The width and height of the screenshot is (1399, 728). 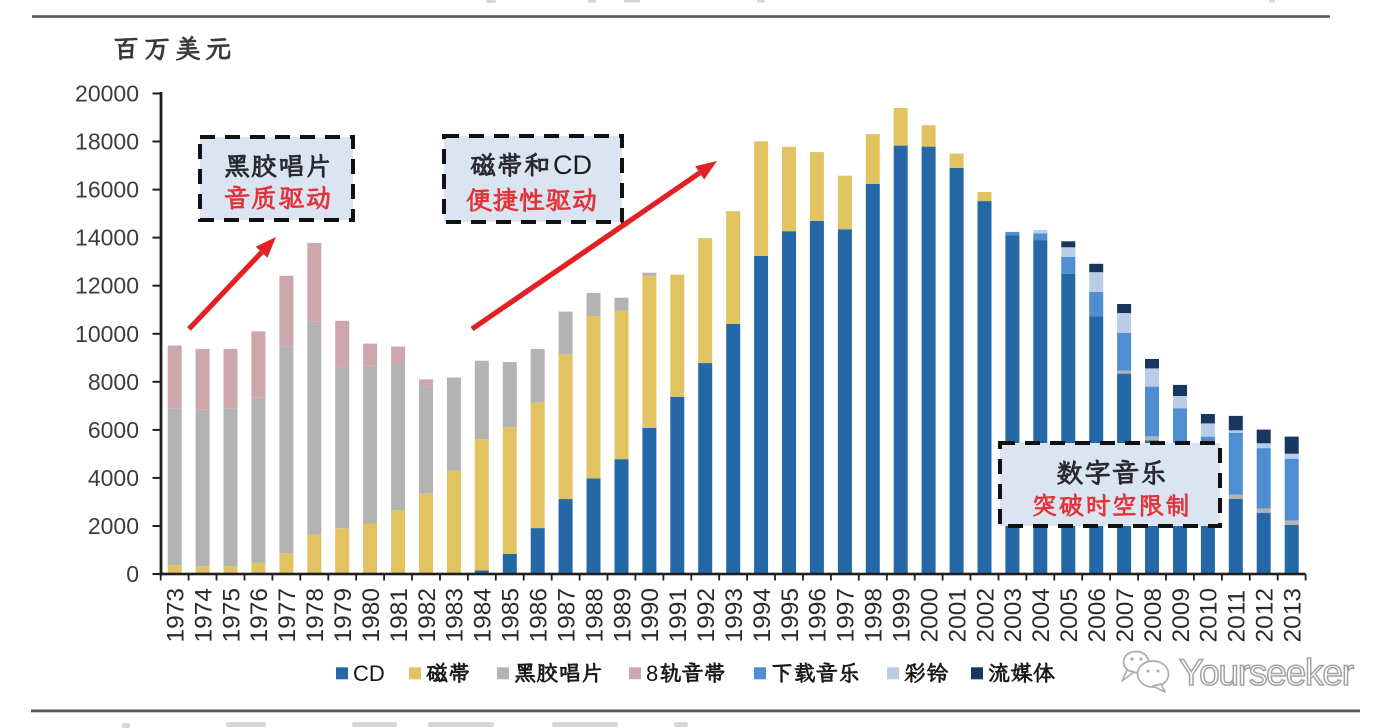 What do you see at coordinates (511, 615) in the screenshot?
I see `svg-text: 1985` at bounding box center [511, 615].